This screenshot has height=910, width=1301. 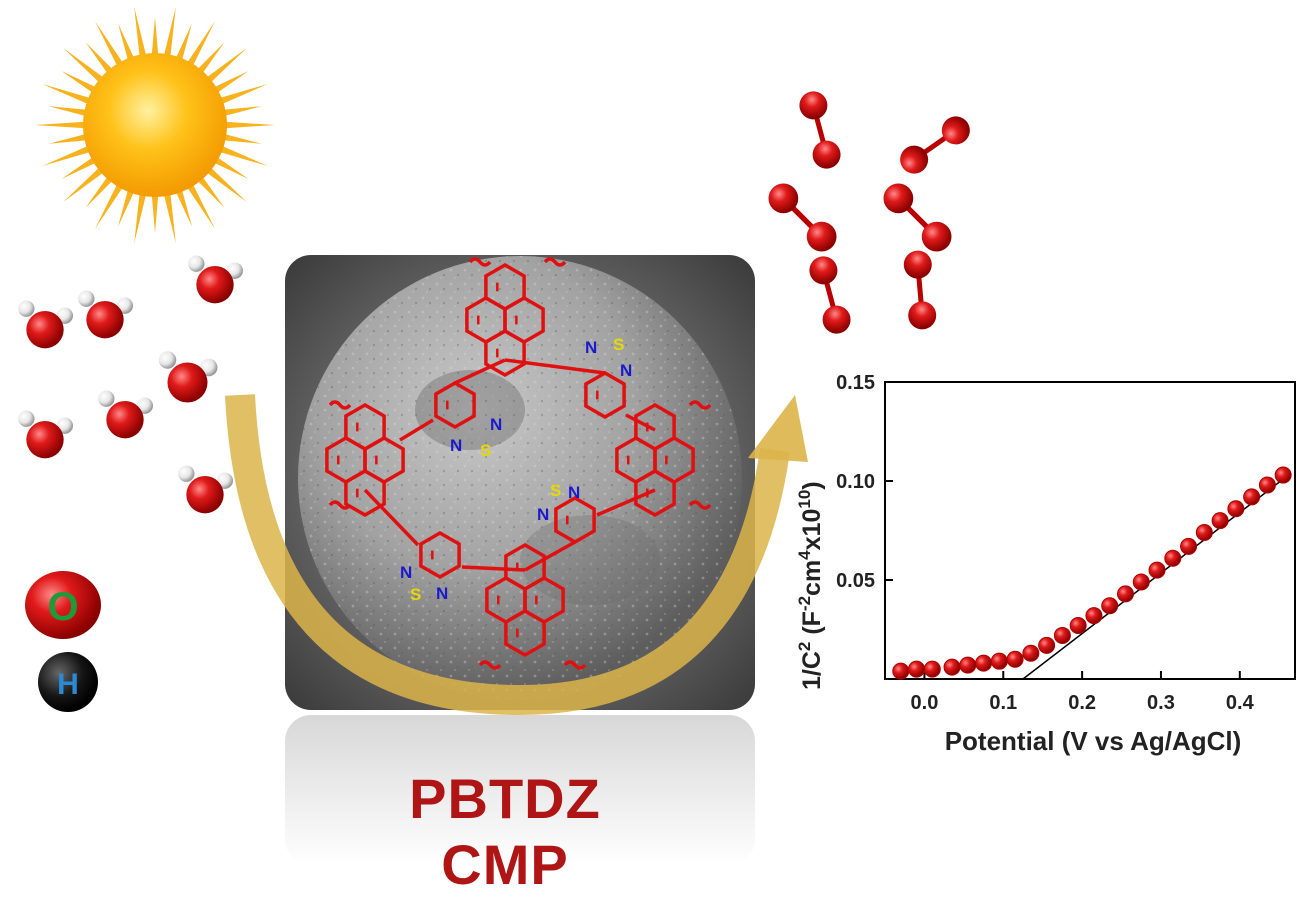 I want to click on x-tick-label: 0.3, so click(x=1161, y=703).